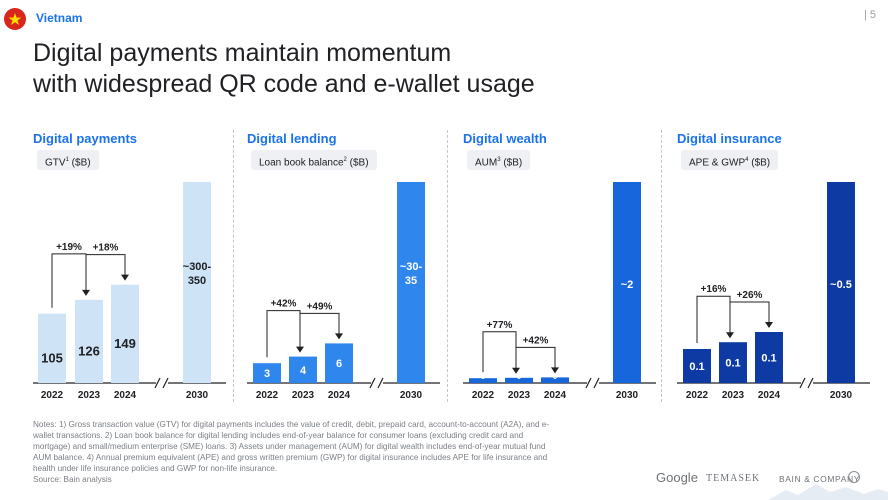  Describe the element at coordinates (314, 160) in the screenshot. I see `lending-metric-box: Loan book balance2 ($B)` at that location.